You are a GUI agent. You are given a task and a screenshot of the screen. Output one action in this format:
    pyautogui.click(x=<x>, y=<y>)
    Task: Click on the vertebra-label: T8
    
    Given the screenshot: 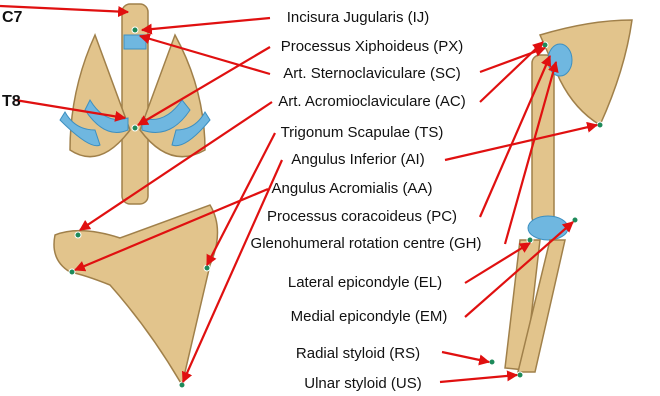 What is the action you would take?
    pyautogui.click(x=11, y=101)
    